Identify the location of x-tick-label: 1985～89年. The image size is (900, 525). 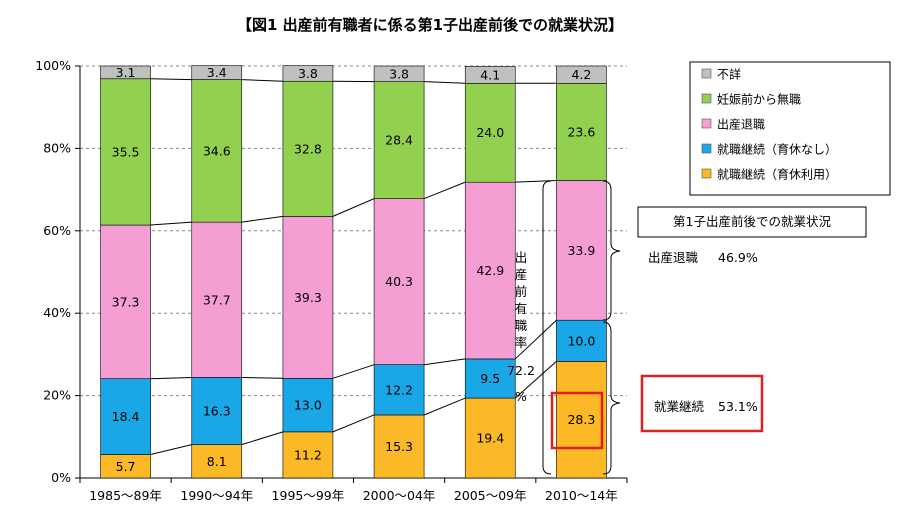
(125, 495).